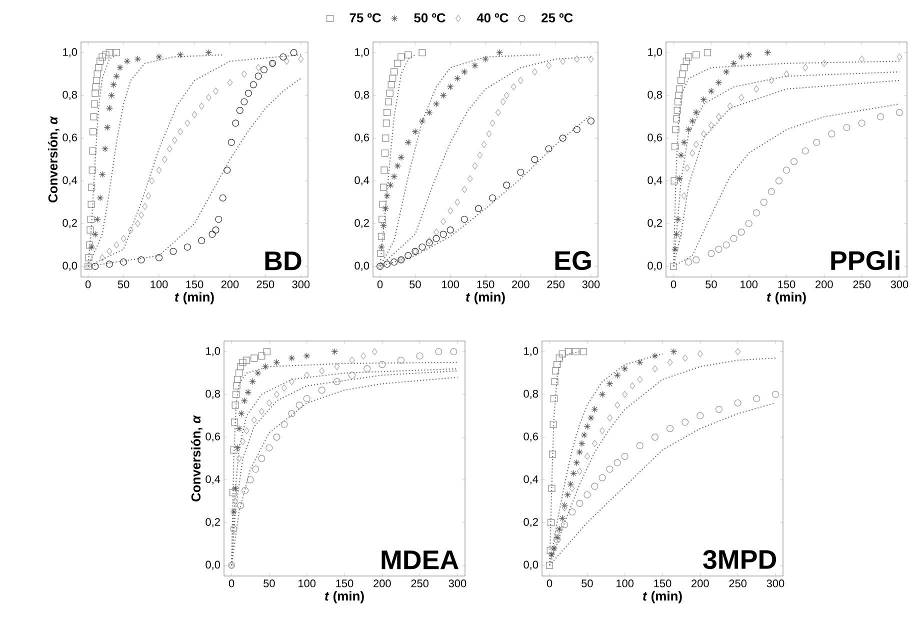  Describe the element at coordinates (739, 560) in the screenshot. I see `annotation: 3MPD` at that location.